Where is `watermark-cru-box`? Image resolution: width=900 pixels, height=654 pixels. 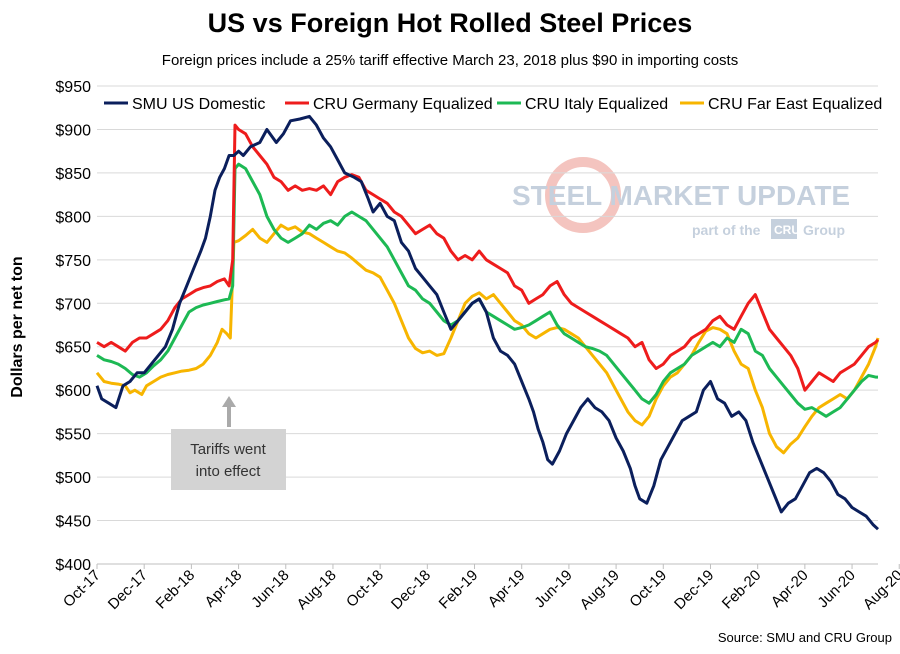 watermark-cru-box is located at coordinates (784, 229).